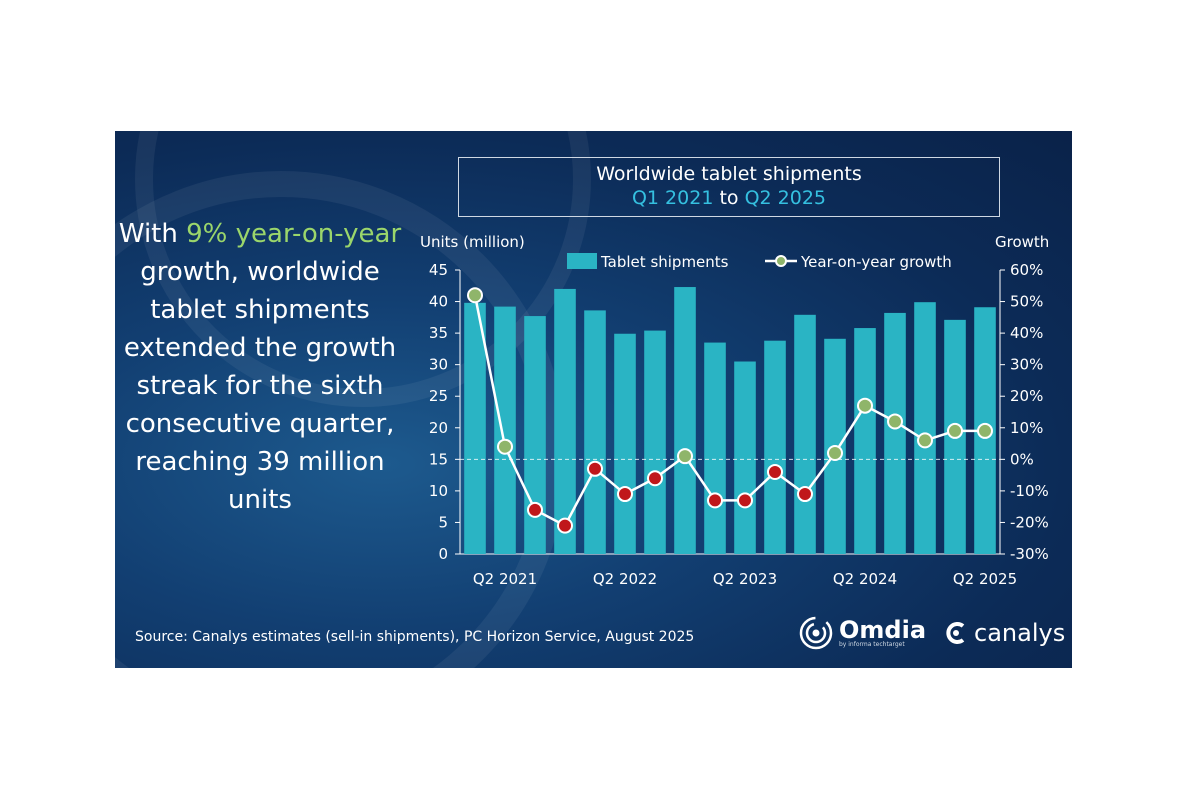  I want to click on omdia-swirl-icon, so click(816, 633).